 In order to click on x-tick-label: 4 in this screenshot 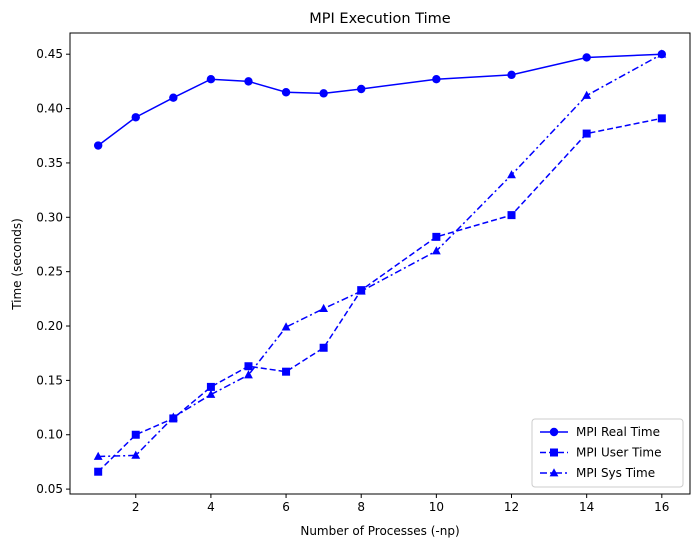, I will do `click(211, 507)`.